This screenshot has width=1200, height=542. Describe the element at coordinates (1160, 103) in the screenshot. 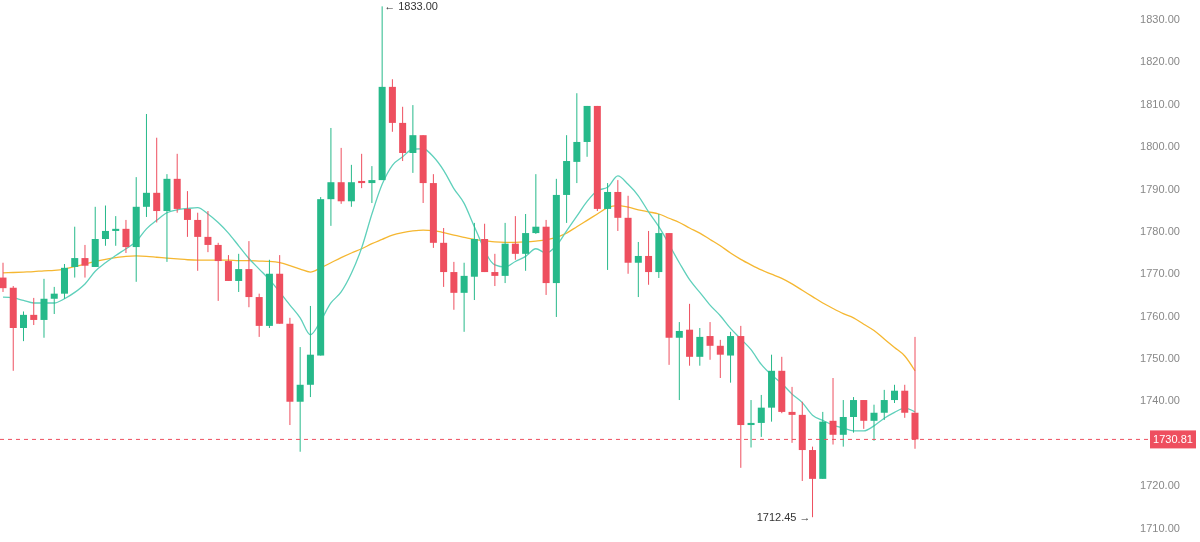

I see `y-tick-label: 1810.00` at that location.